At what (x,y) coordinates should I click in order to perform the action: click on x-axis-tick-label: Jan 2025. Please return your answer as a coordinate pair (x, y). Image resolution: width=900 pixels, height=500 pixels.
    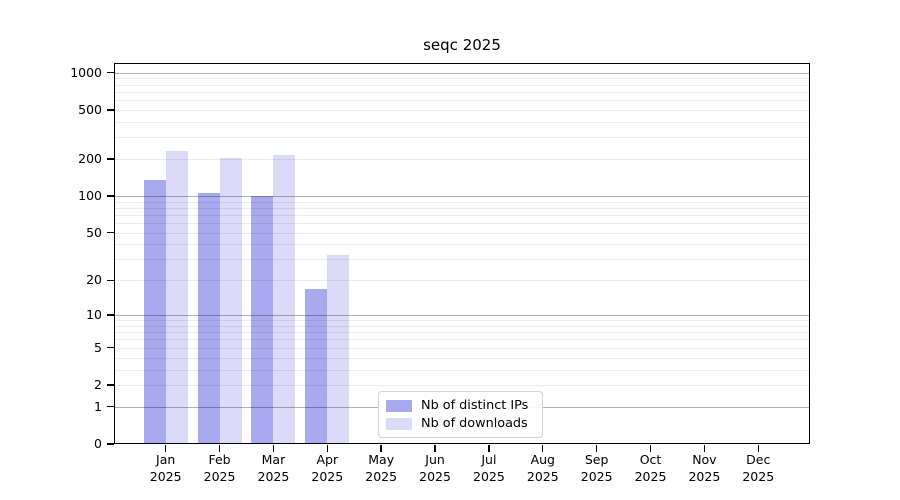
    Looking at the image, I should click on (165, 468).